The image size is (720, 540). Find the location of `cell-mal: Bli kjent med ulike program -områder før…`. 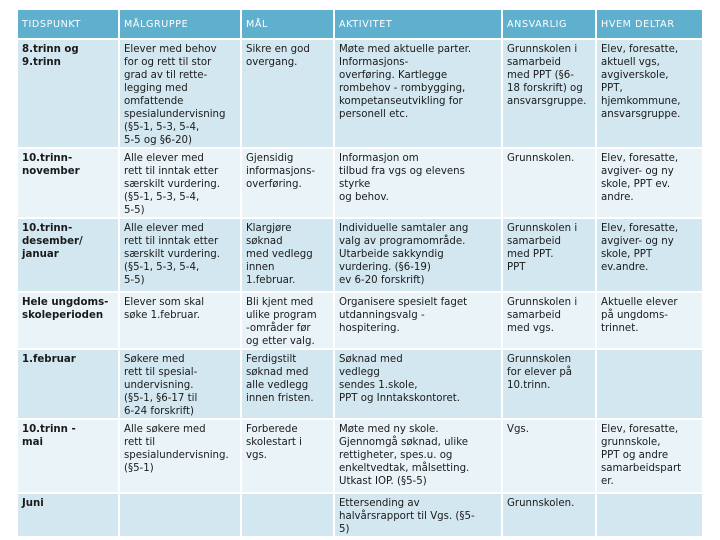

cell-mal: Bli kjent med ulike program -områder før… is located at coordinates (287, 321).